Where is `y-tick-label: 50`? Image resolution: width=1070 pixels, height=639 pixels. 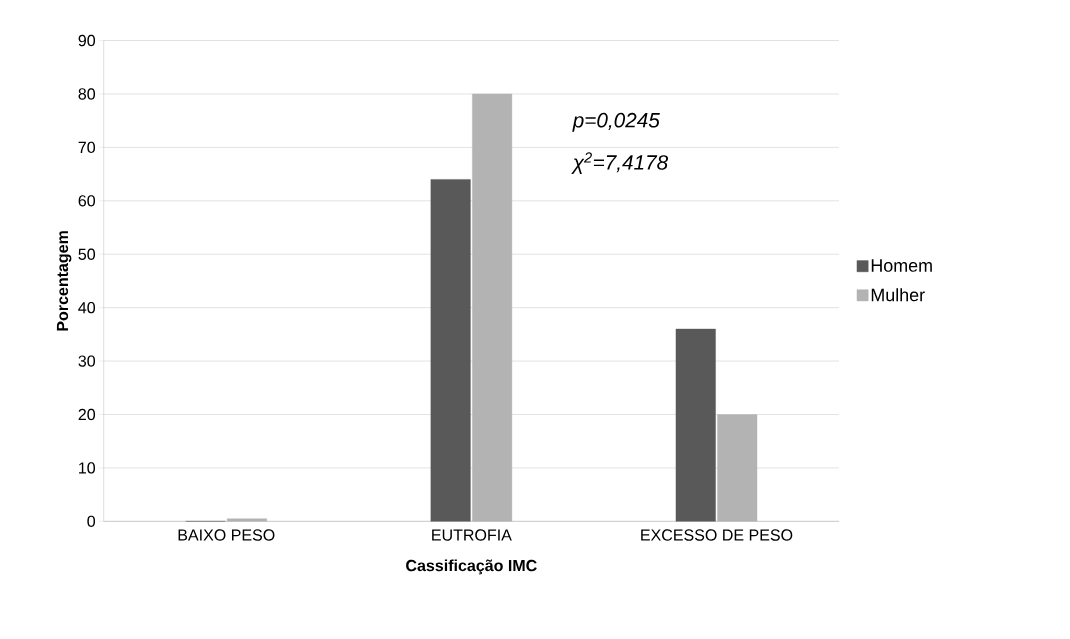
y-tick-label: 50 is located at coordinates (87, 254).